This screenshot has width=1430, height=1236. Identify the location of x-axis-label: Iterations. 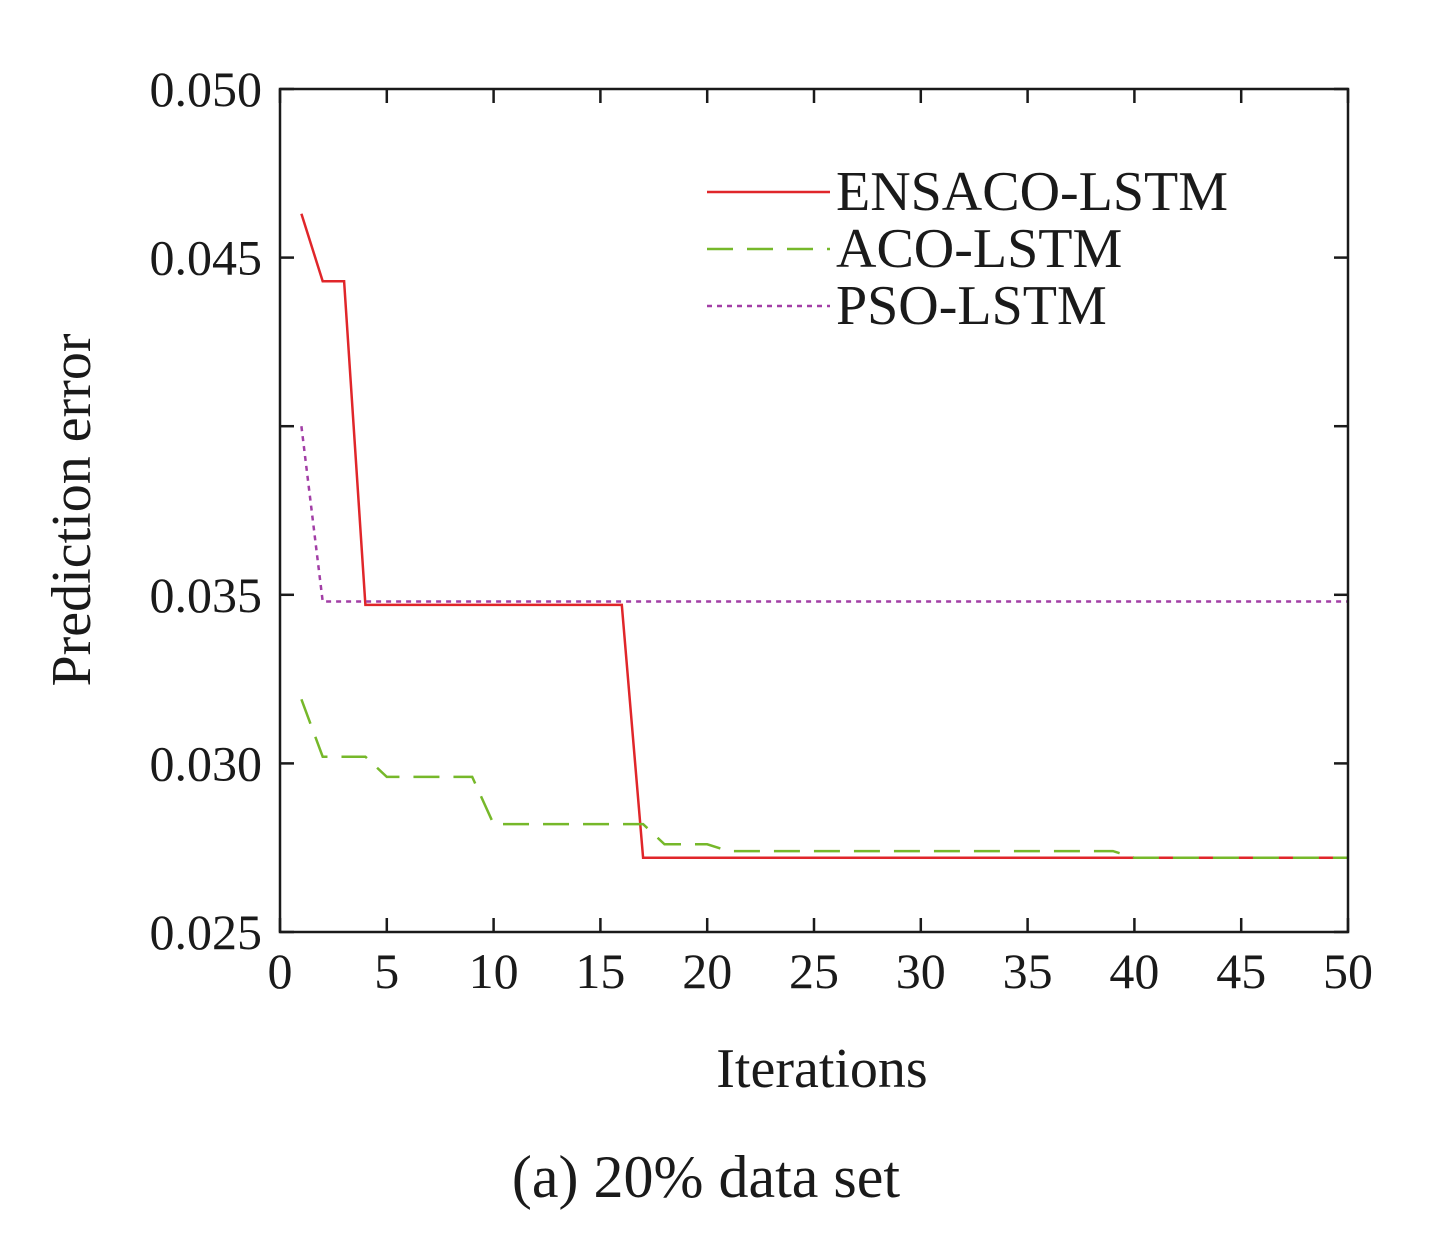
(821, 1069).